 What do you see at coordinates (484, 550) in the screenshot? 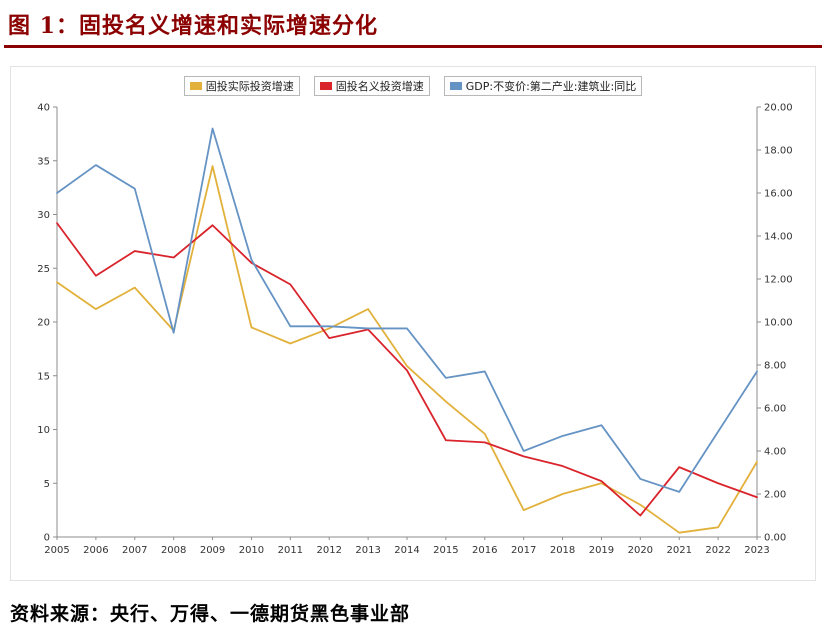
I see `x-axis-tick-label: 2016` at bounding box center [484, 550].